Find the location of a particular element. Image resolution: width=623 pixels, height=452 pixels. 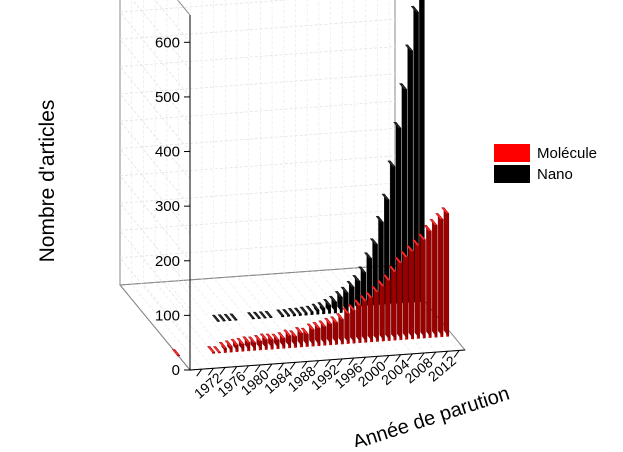

bar-molcule-2011 is located at coordinates (439, 275).